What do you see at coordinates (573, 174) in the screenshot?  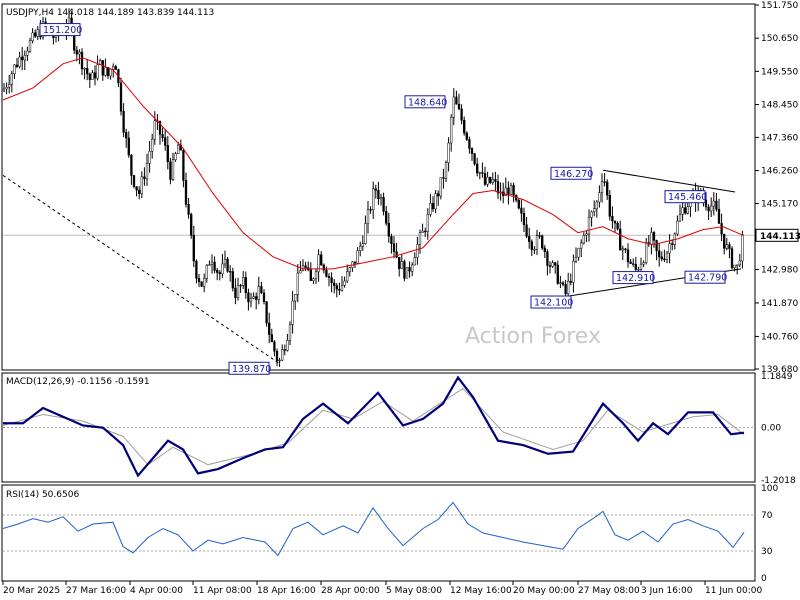 I see `svg-text: 146.270` at bounding box center [573, 174].